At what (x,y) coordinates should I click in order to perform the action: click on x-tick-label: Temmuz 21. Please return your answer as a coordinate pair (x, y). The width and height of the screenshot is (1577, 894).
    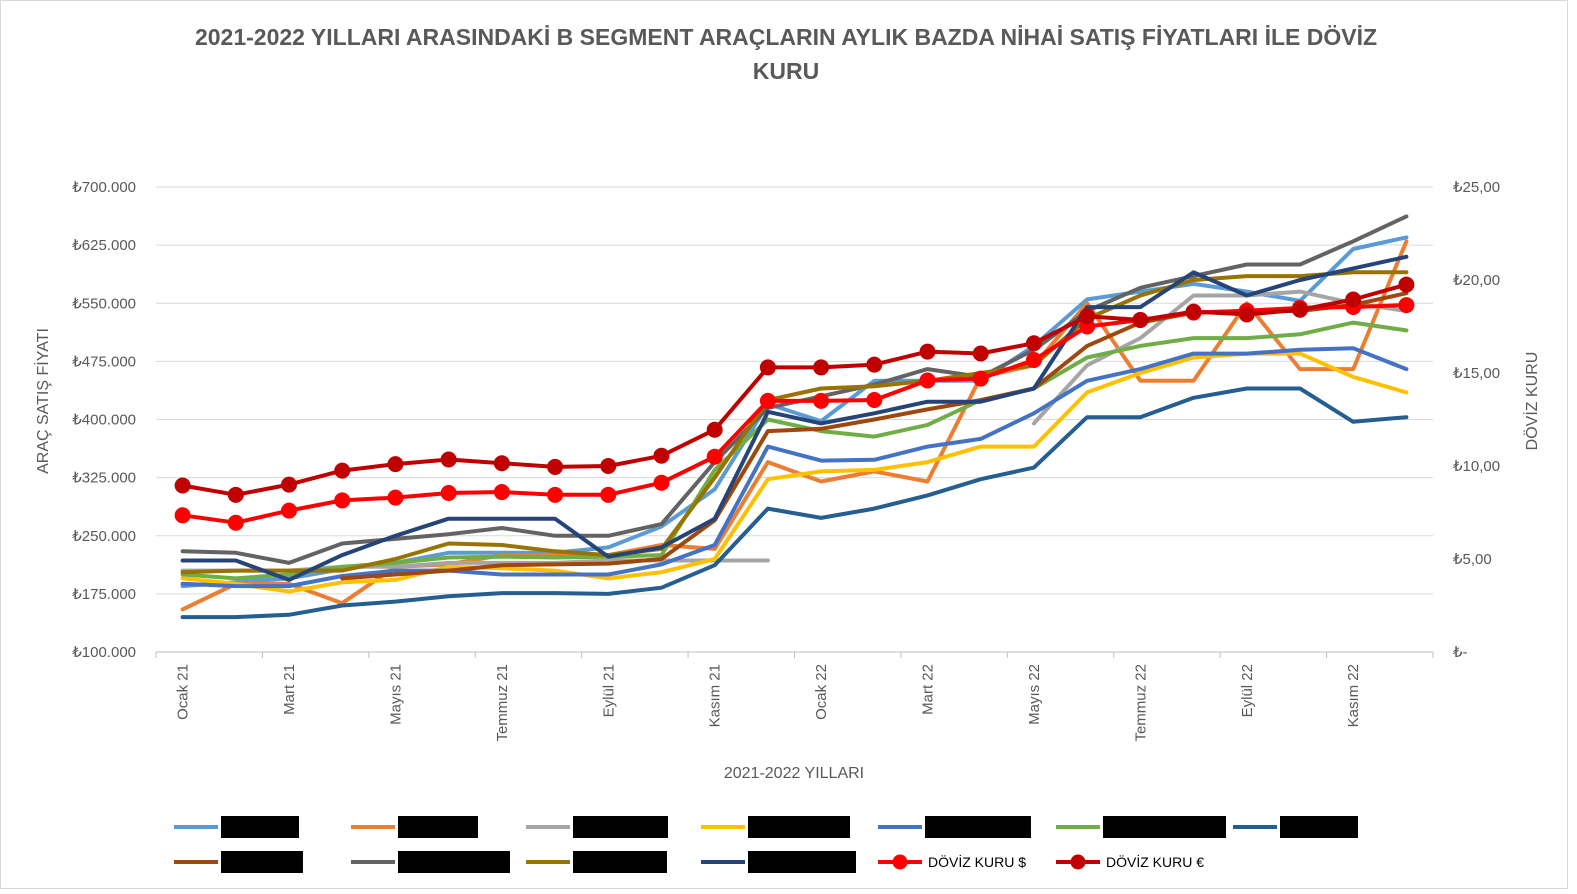
    Looking at the image, I should click on (502, 703).